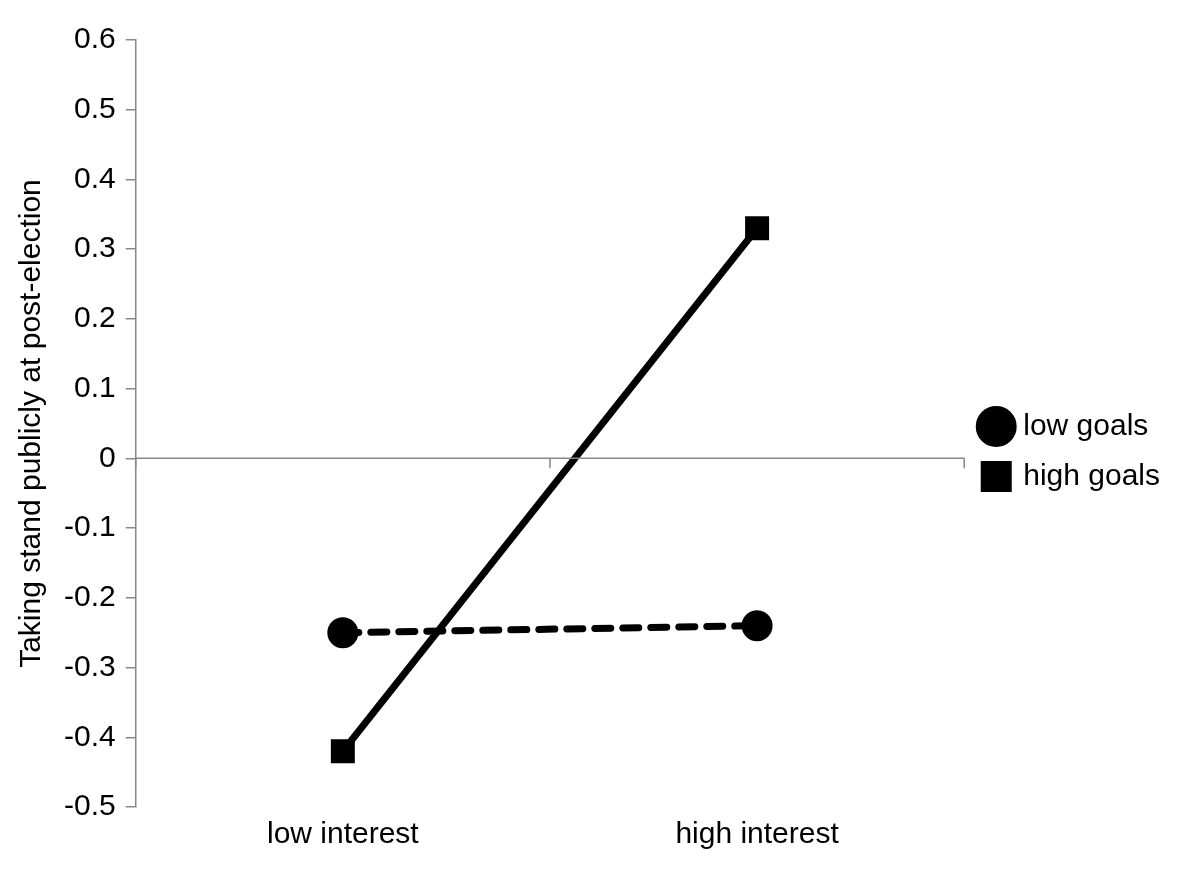 The image size is (1190, 883). What do you see at coordinates (89, 805) in the screenshot?
I see `y-tick-label: -0.5` at bounding box center [89, 805].